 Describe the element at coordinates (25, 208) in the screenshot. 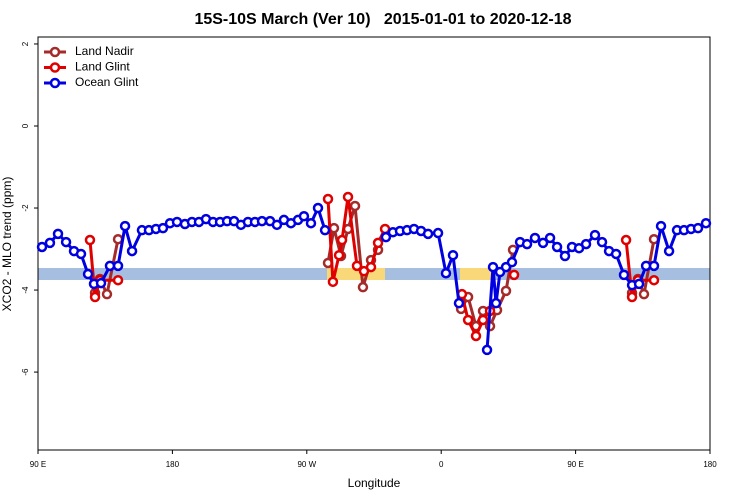

I see `y-tick-label: -2` at that location.